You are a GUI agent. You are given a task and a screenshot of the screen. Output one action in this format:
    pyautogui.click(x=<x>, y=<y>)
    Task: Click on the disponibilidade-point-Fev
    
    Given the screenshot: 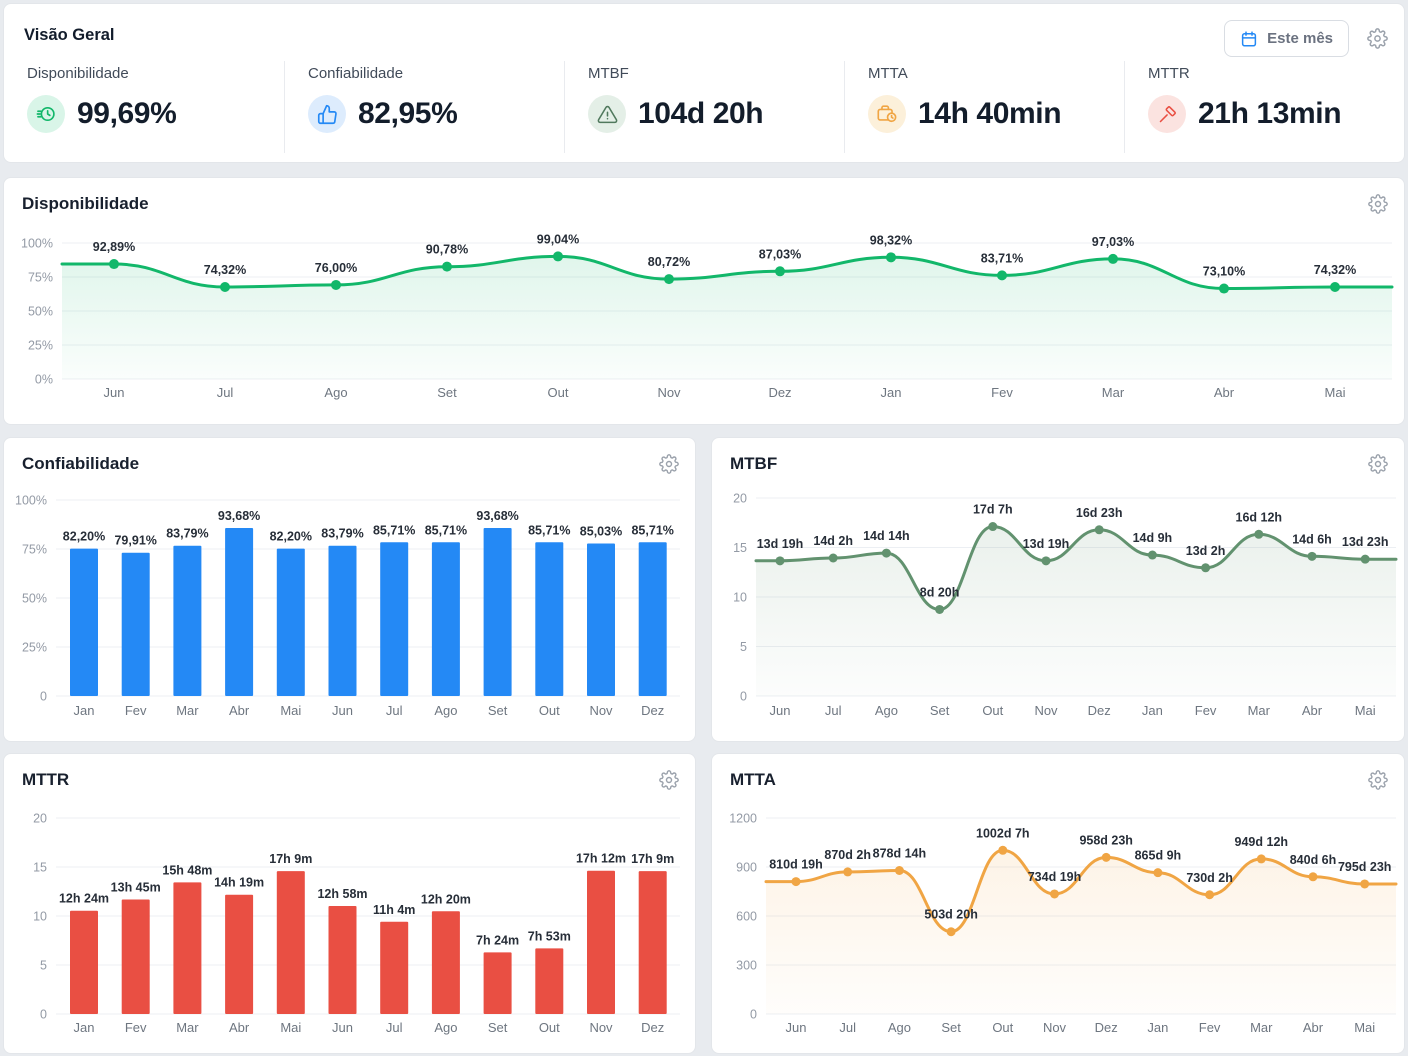 What is the action you would take?
    pyautogui.click(x=1002, y=275)
    